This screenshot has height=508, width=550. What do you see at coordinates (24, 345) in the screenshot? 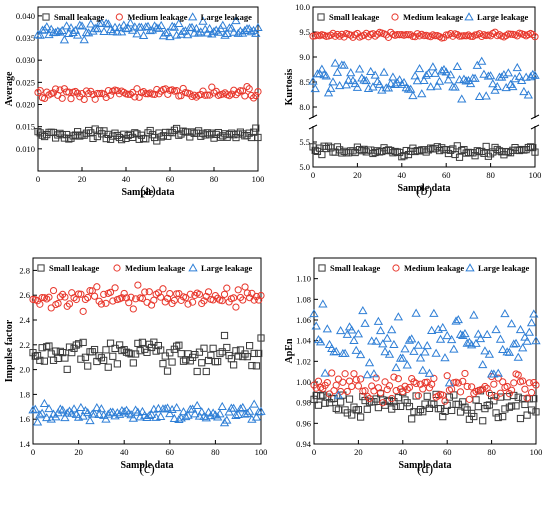
I see `y-tick-label: 2.2` at bounding box center [24, 345].